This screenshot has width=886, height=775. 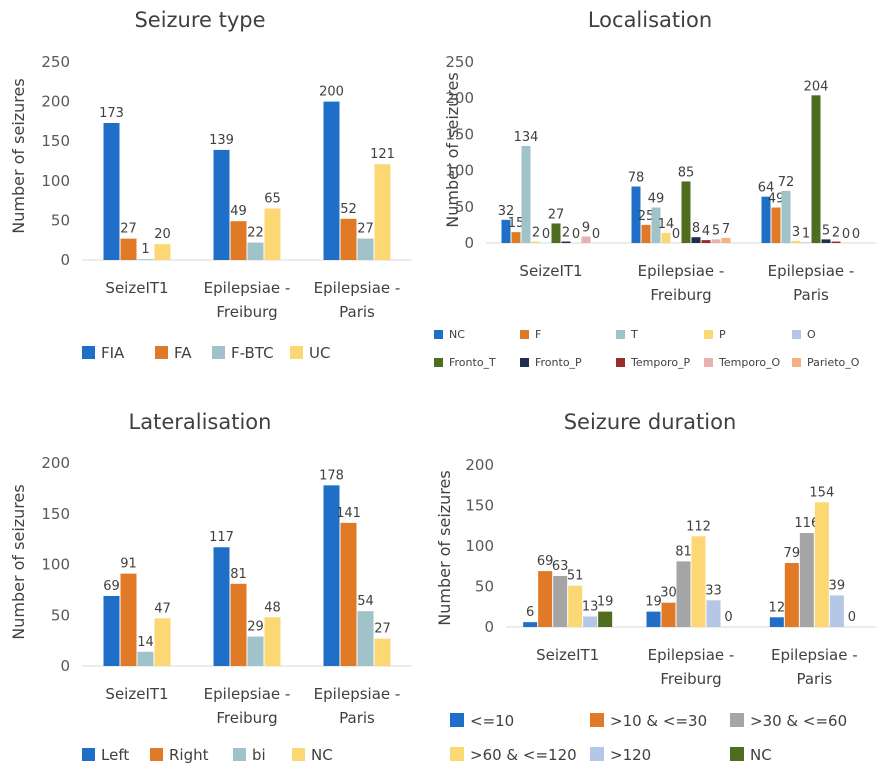 What do you see at coordinates (145, 249) in the screenshot?
I see `data-label: 1` at bounding box center [145, 249].